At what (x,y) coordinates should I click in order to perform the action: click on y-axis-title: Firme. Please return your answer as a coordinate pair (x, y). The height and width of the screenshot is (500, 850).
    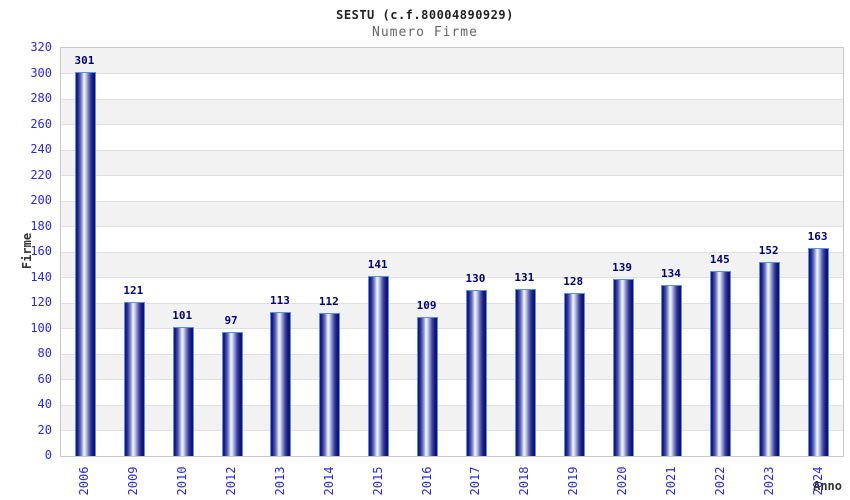
    Looking at the image, I should click on (27, 251).